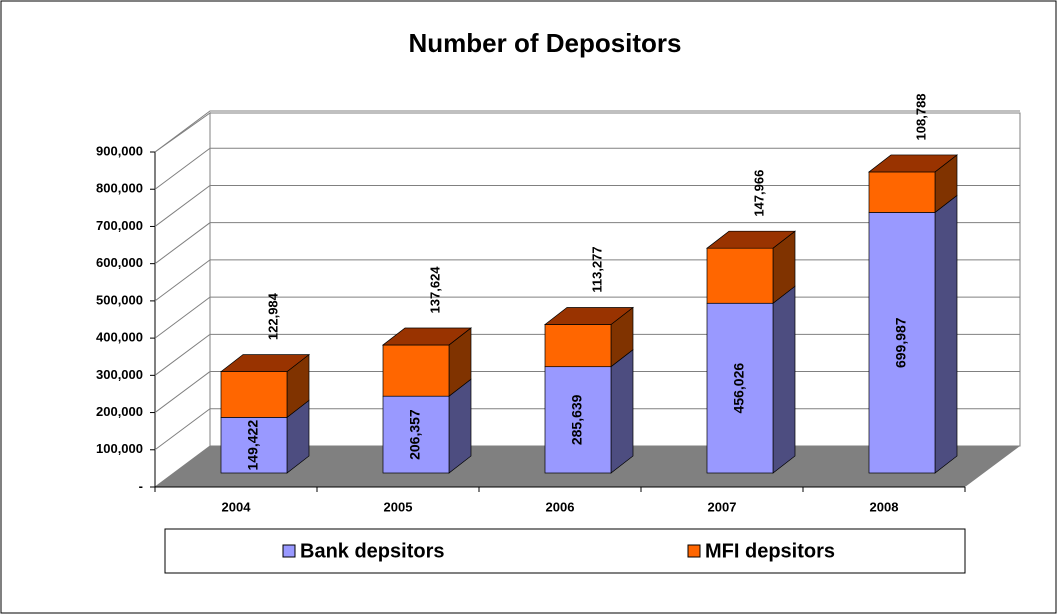 The width and height of the screenshot is (1058, 615). I want to click on data-label: 108,788, so click(920, 116).